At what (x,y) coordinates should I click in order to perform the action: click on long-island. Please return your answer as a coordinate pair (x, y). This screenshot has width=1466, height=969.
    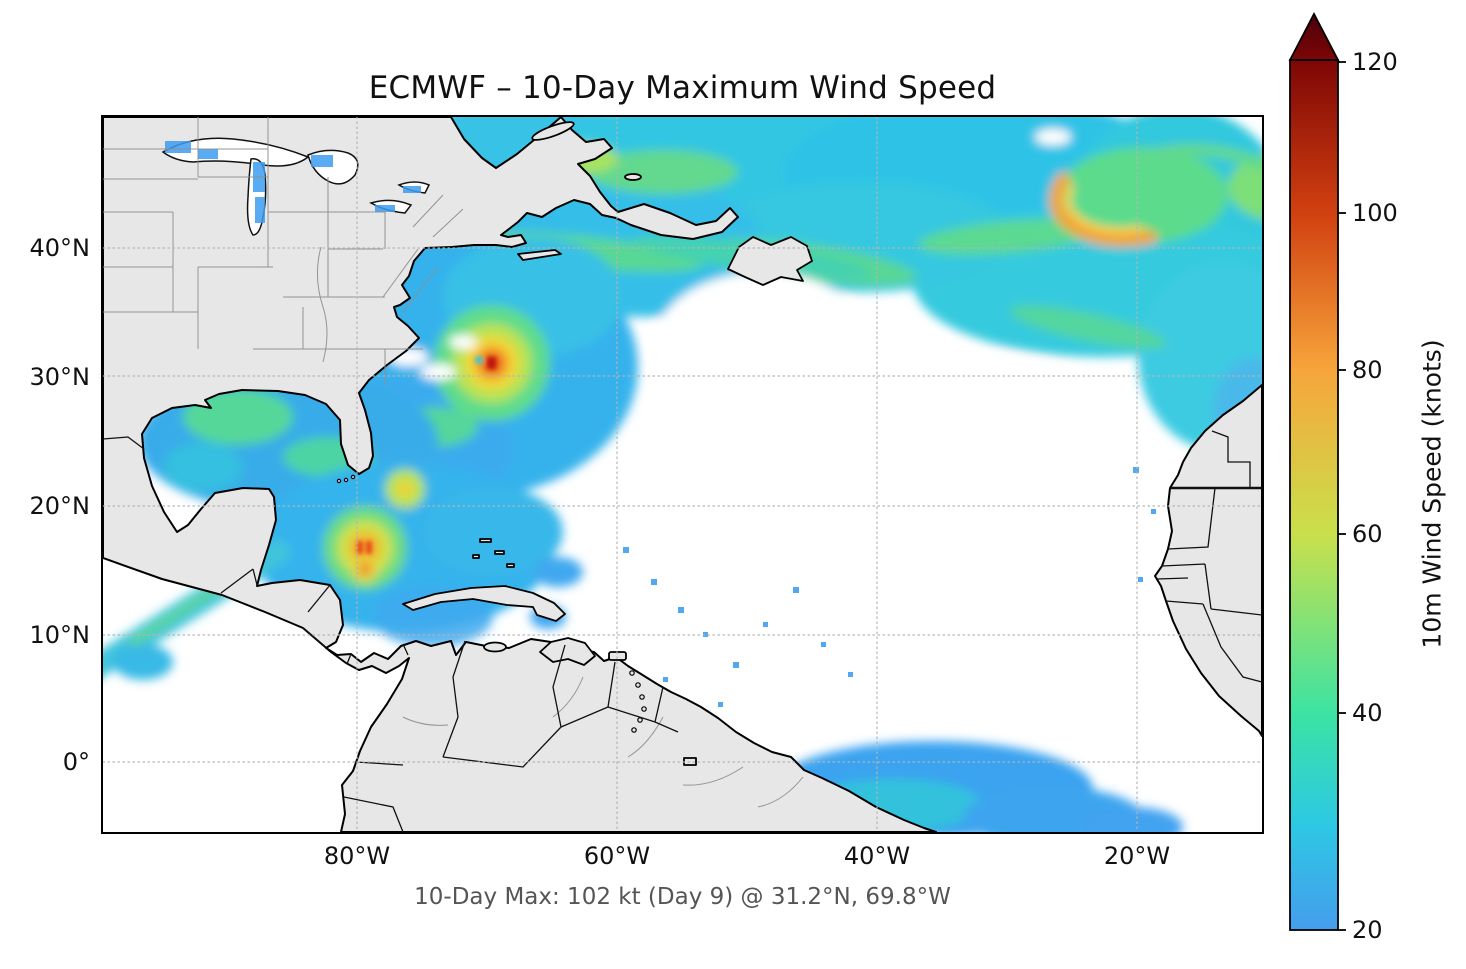
    Looking at the image, I should click on (539, 255).